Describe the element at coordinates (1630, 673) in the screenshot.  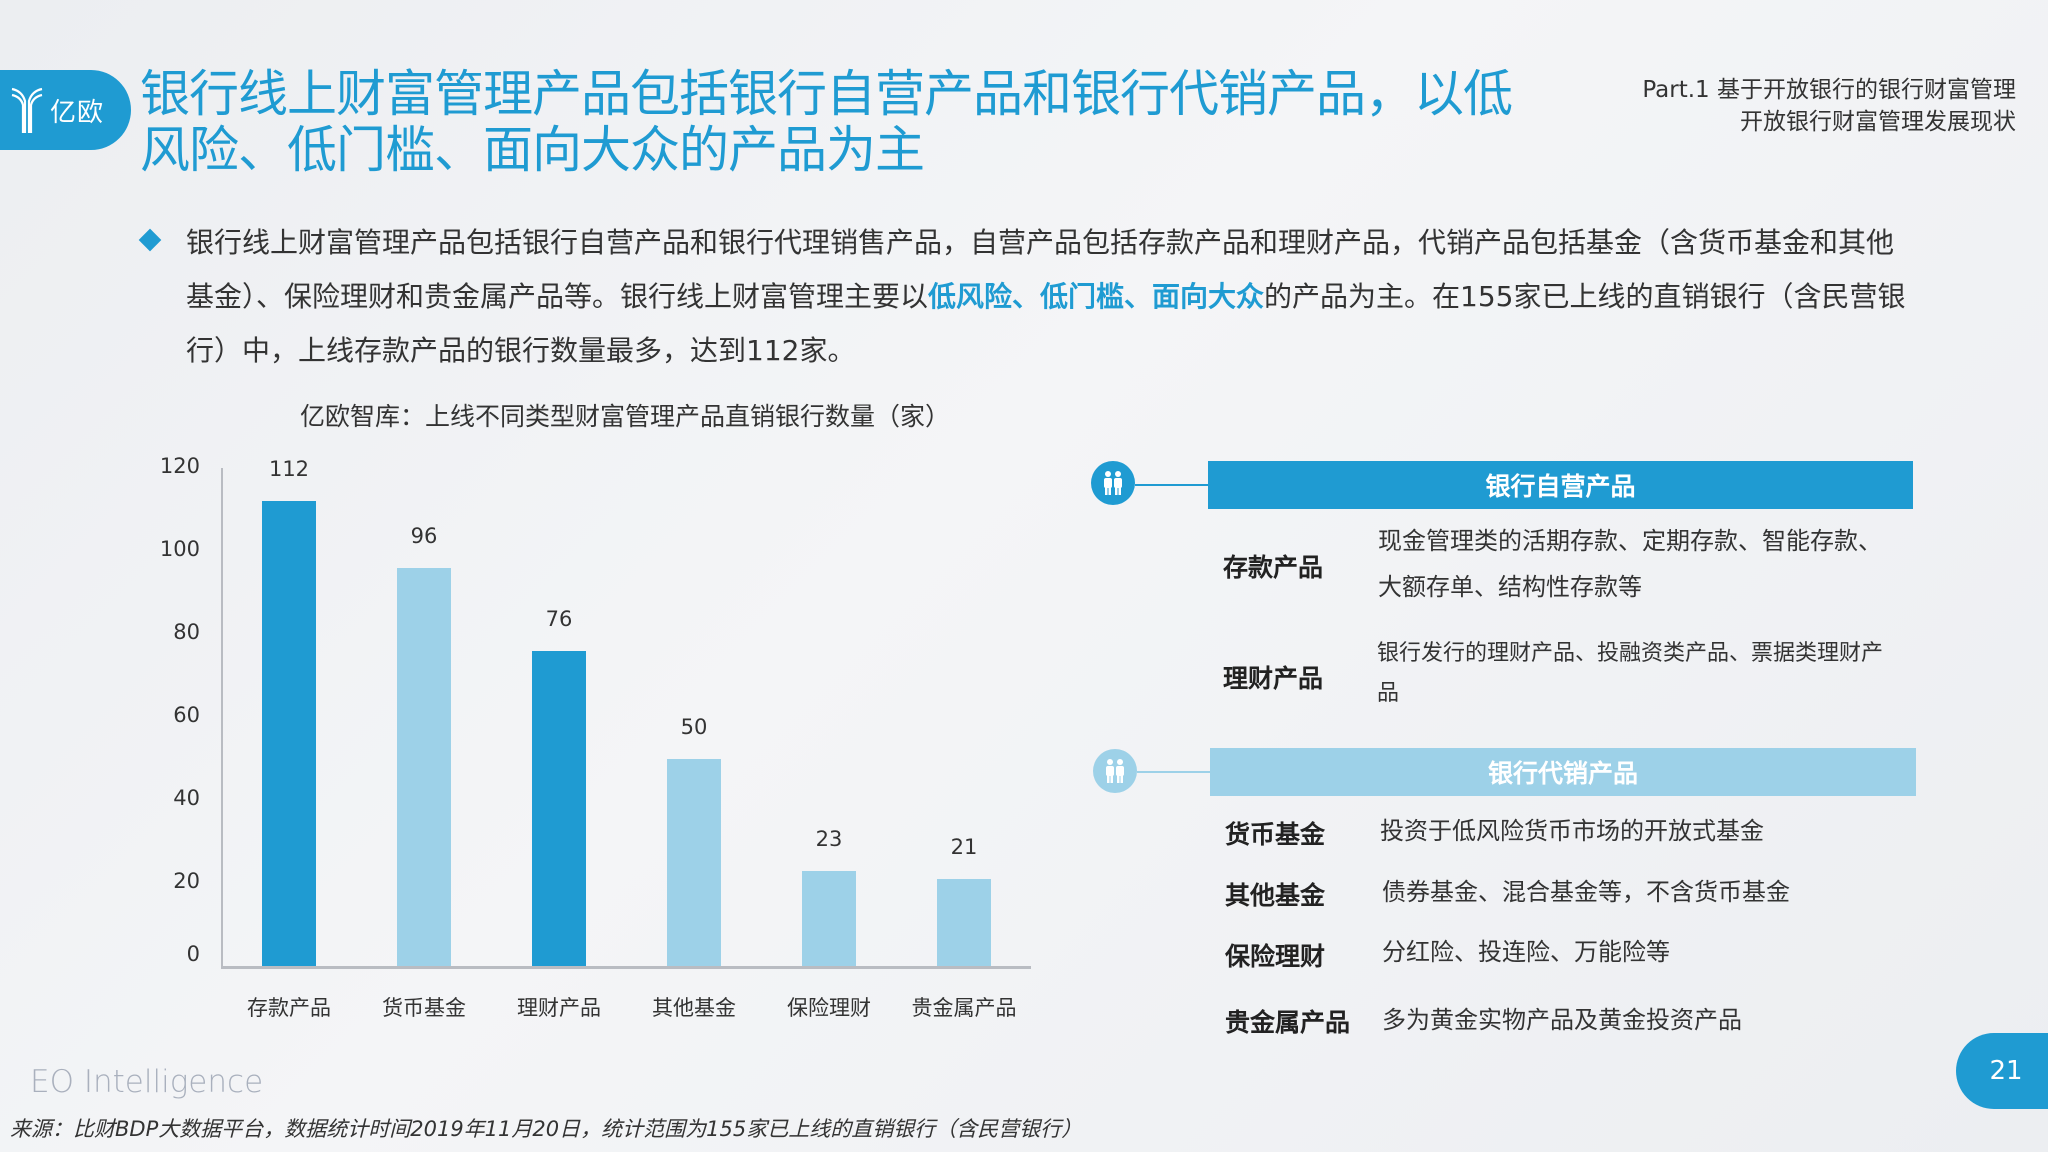
I see `desc-wealth-product: 银行发行的理财产品、投融资类产品、票据类理财产品` at that location.